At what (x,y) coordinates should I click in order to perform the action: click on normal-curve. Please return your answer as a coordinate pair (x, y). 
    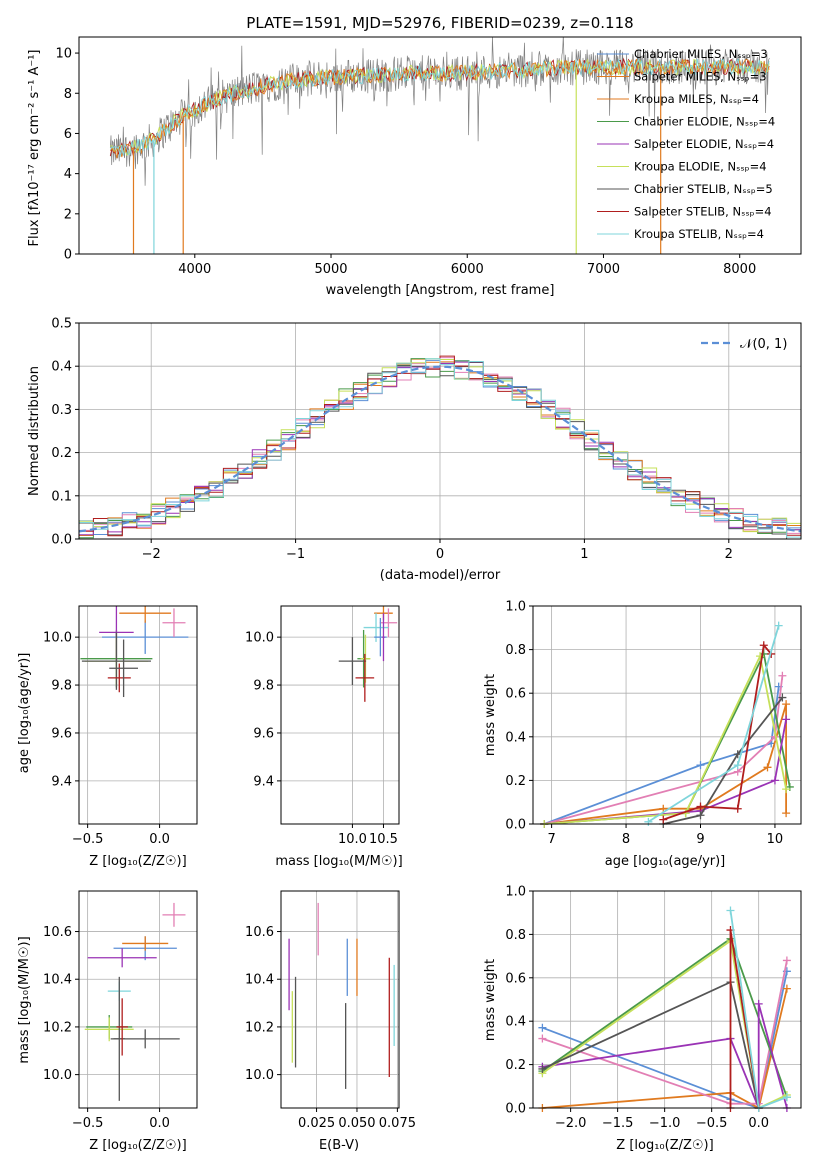
    Looking at the image, I should click on (440, 449).